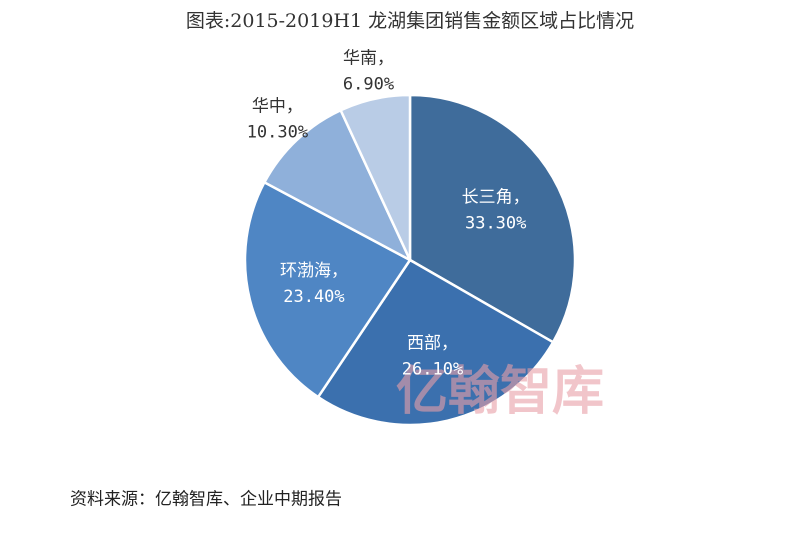  I want to click on slice-value-label: 33.30%, so click(495, 223).